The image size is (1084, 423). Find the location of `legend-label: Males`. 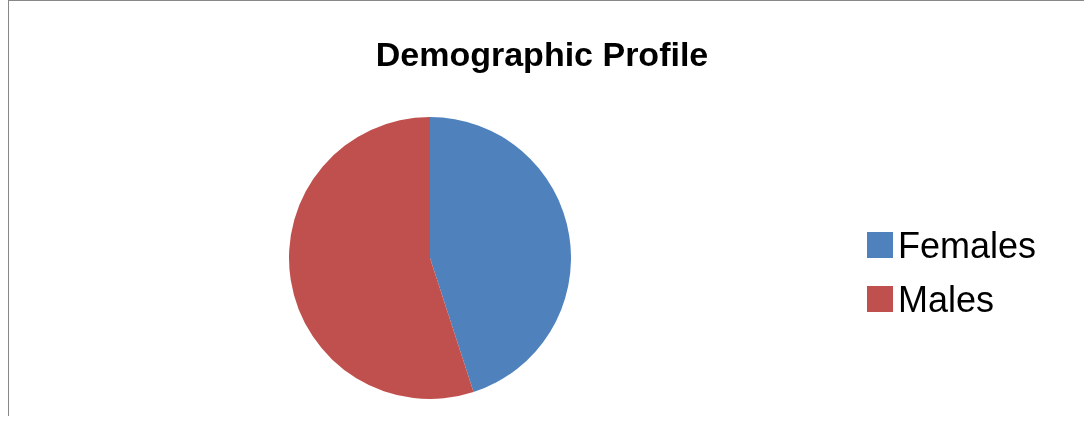

legend-label: Males is located at coordinates (946, 299).